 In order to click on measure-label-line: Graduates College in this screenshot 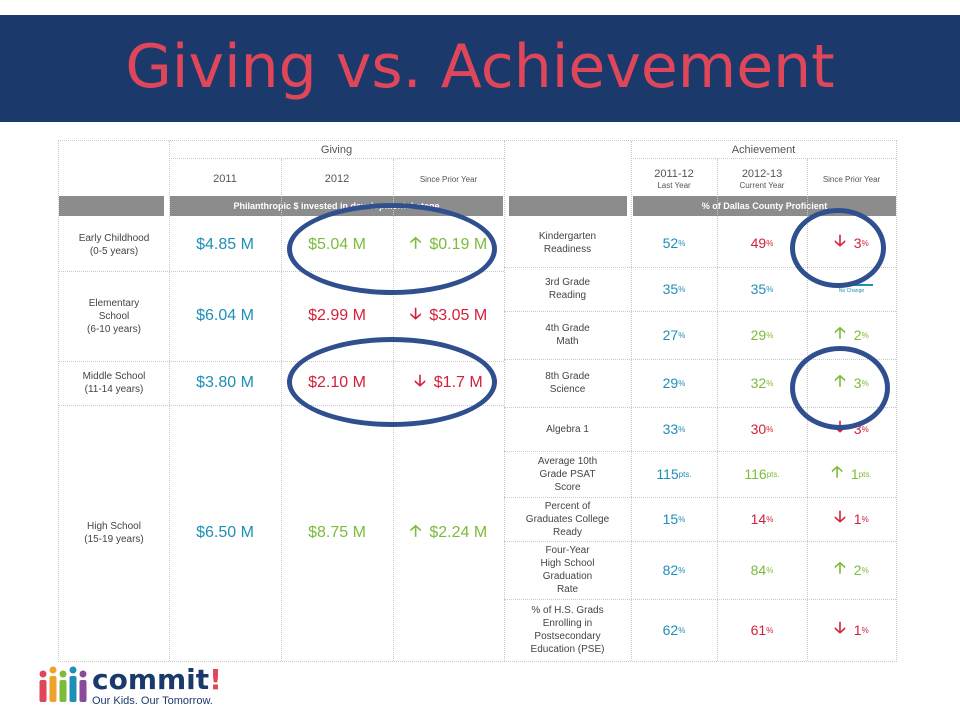, I will do `click(567, 519)`.